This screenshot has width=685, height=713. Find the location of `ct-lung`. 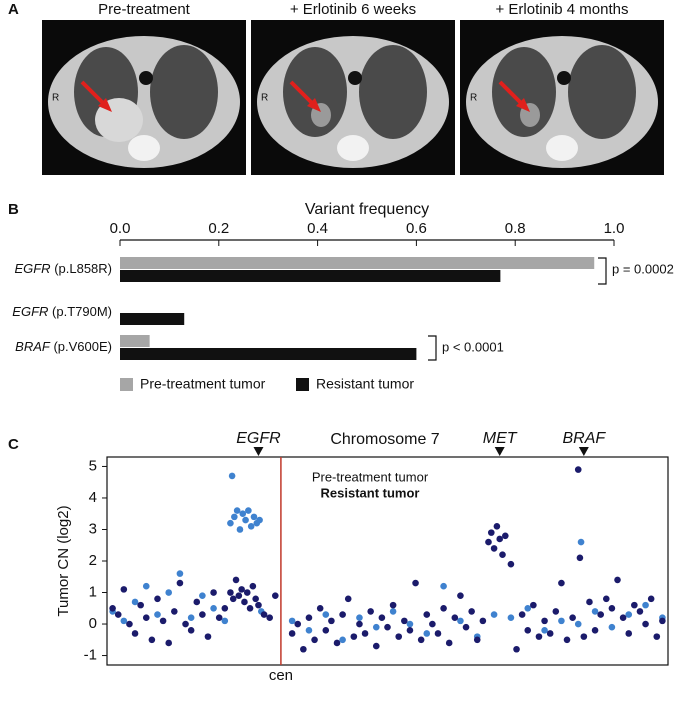

ct-lung is located at coordinates (602, 92).